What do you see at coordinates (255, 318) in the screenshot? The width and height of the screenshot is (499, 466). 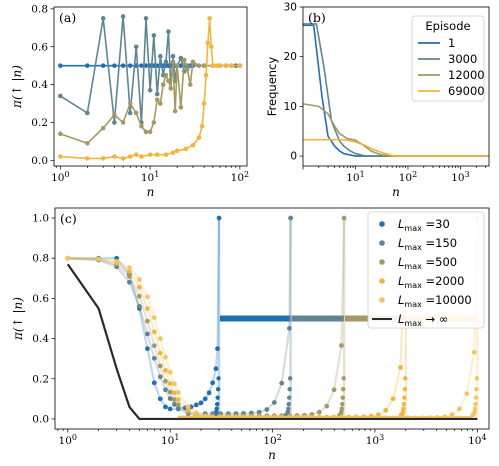 I see `plateau-band` at bounding box center [255, 318].